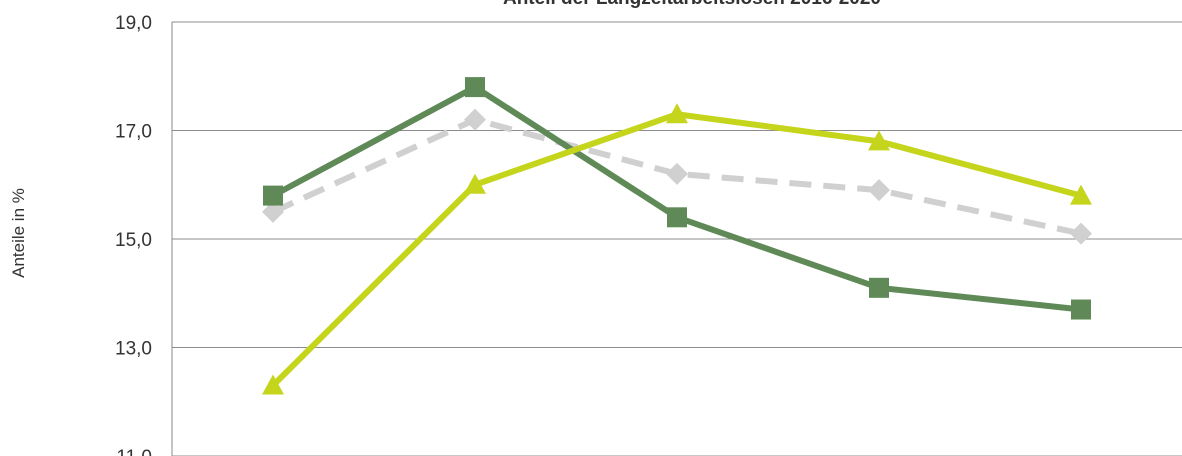 The image size is (1182, 456). I want to click on y-tick-label: 17,0, so click(133, 132).